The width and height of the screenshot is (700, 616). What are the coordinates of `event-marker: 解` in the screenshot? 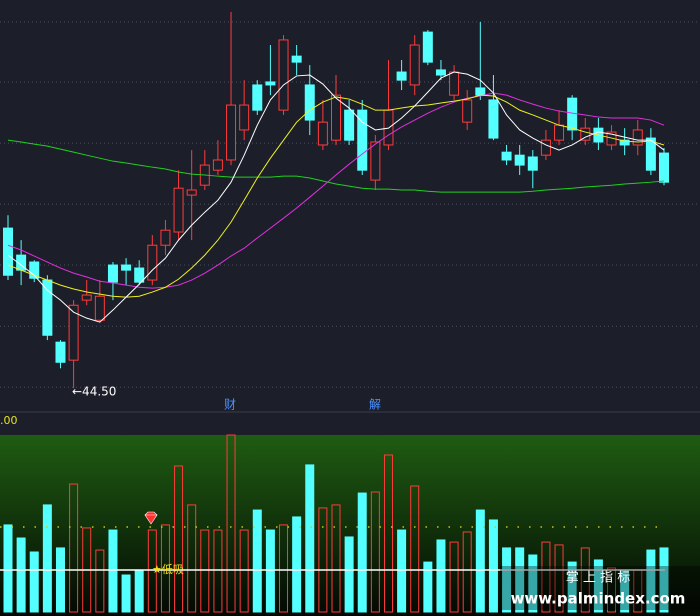 It's located at (375, 405).